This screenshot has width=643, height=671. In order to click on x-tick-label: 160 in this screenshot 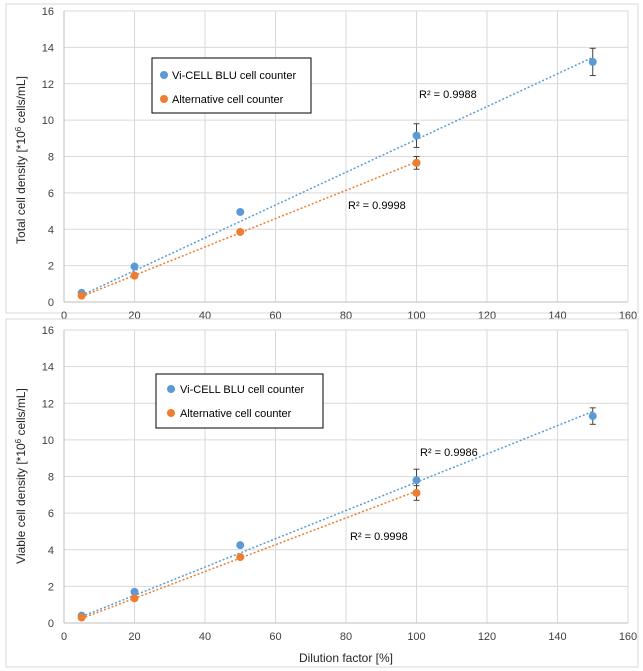, I will do `click(628, 637)`.